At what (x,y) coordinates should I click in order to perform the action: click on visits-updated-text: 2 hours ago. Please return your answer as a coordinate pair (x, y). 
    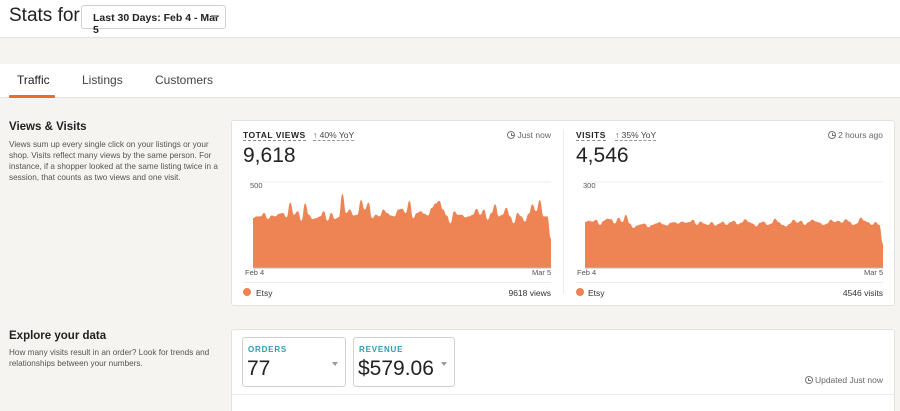
    Looking at the image, I should click on (860, 135).